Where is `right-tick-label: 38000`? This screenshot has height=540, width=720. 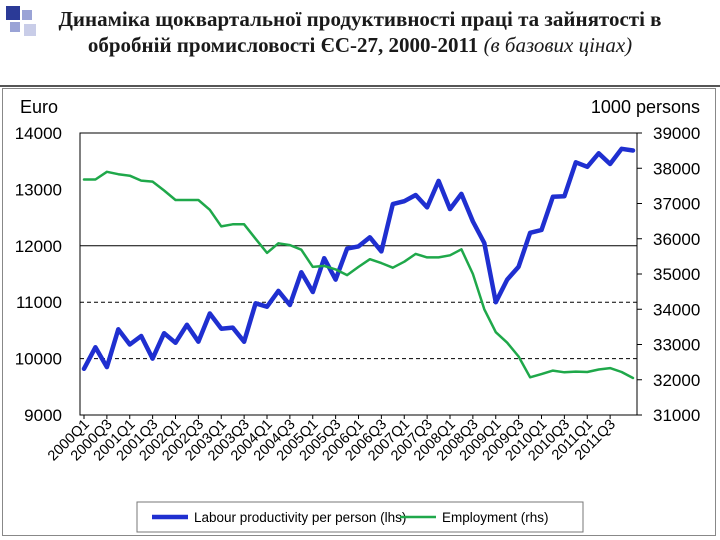
right-tick-label: 38000 is located at coordinates (676, 168).